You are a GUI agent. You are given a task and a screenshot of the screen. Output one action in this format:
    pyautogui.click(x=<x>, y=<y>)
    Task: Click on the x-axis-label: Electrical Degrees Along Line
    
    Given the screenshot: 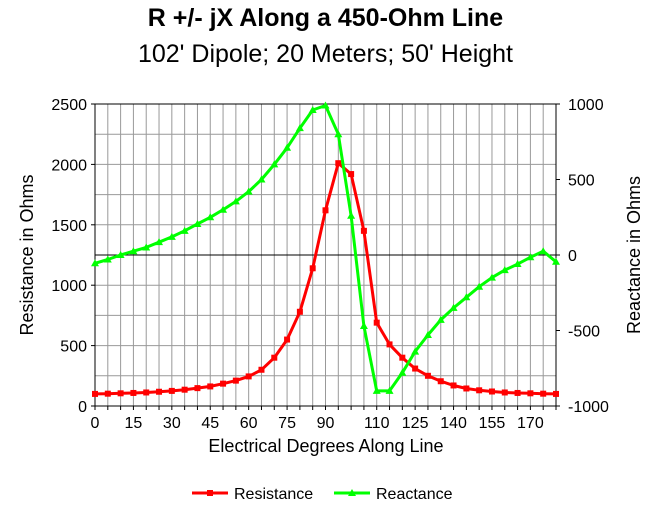 What is the action you would take?
    pyautogui.click(x=325, y=446)
    